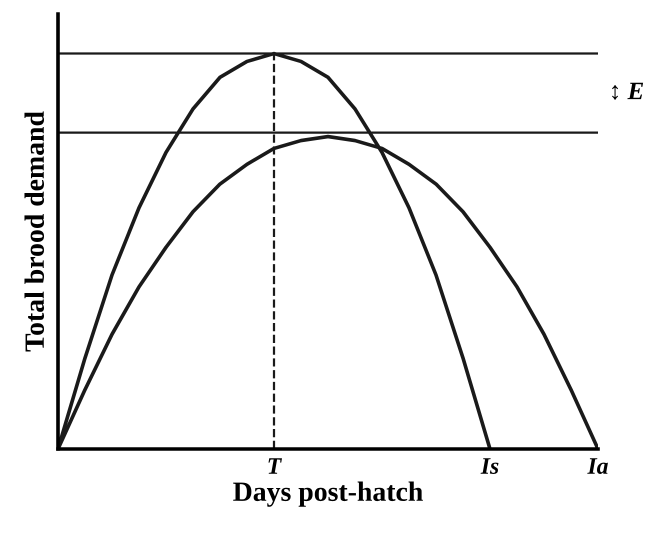  I want to click on x-tick-label: Ia, so click(597, 466).